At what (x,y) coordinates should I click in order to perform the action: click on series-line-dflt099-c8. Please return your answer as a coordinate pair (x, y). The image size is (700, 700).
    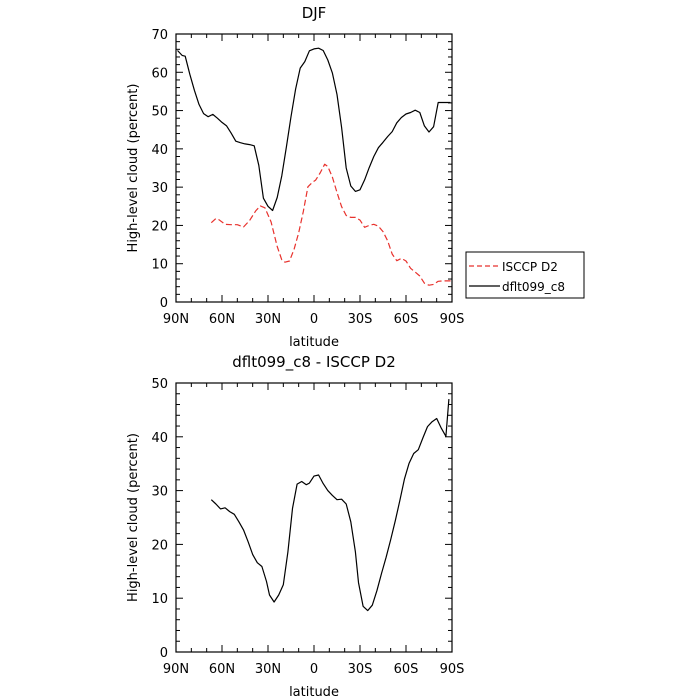
    Looking at the image, I should click on (314, 129).